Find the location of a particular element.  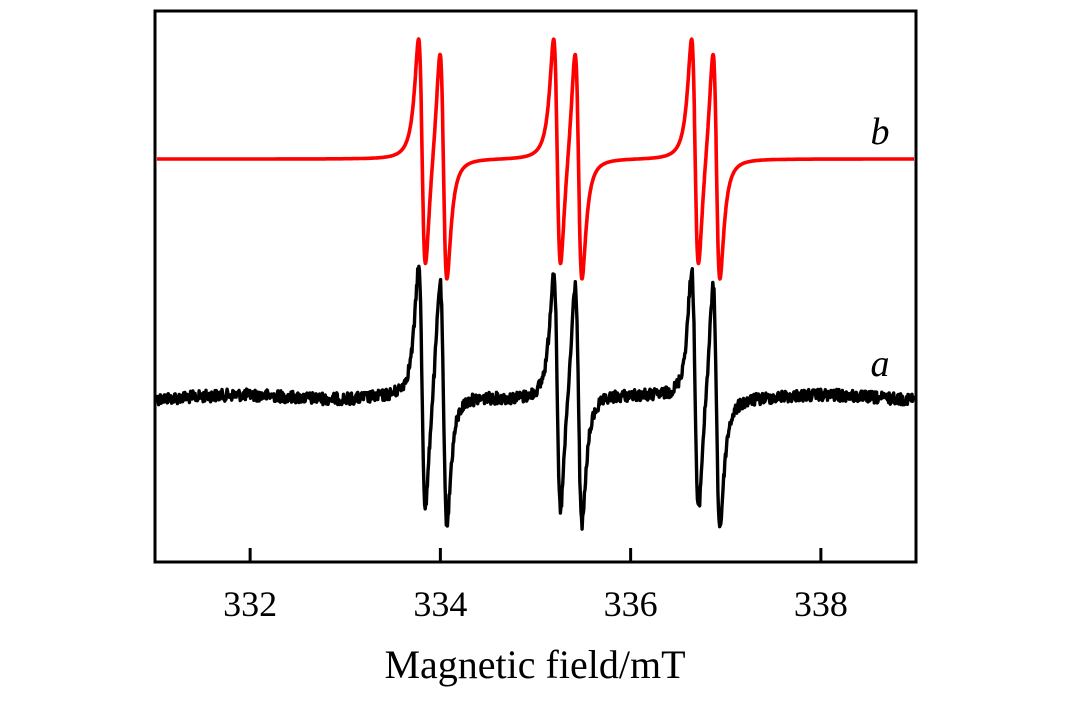

series-labels: ba is located at coordinates (880, 248).